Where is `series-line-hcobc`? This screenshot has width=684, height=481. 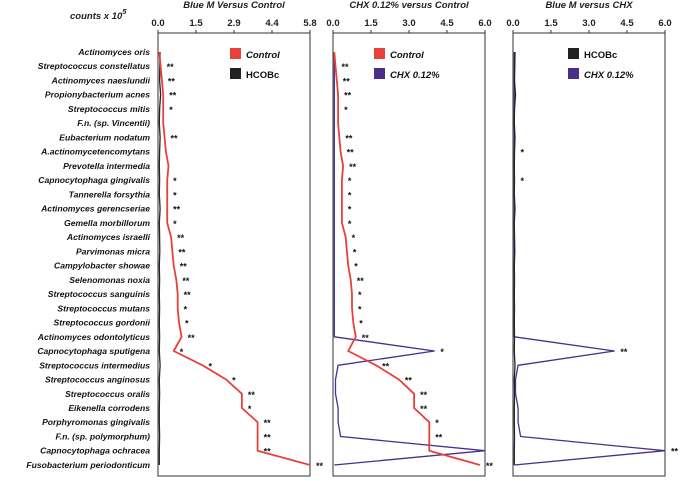 series-line-hcobc is located at coordinates (160, 258).